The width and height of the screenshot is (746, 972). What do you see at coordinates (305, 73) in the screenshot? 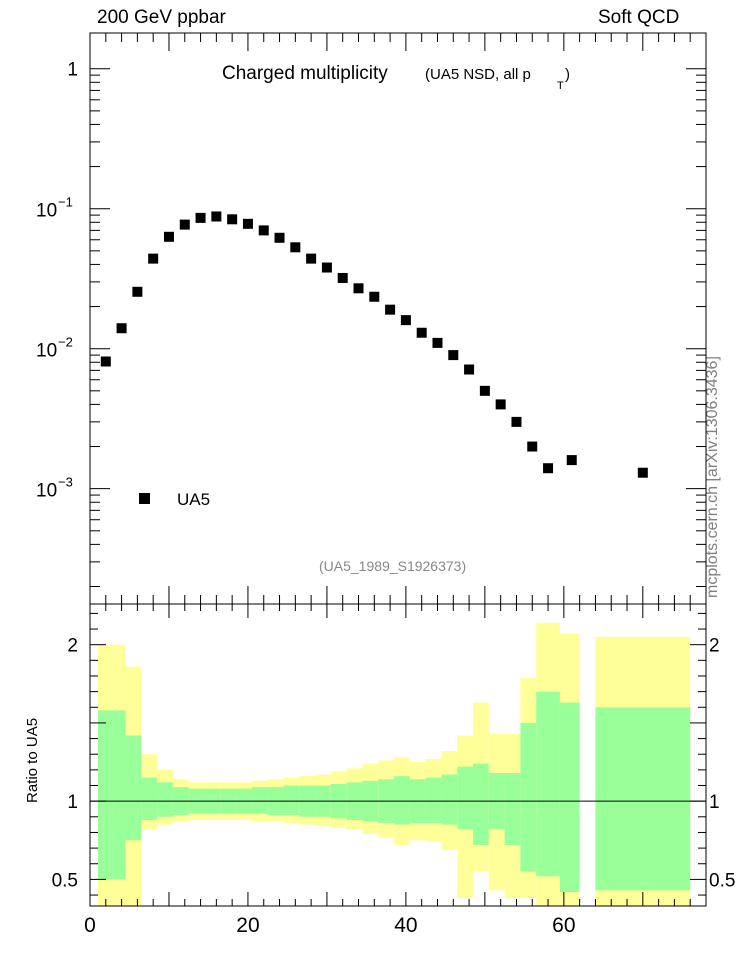
I see `chart-title: Charged multiplicity` at bounding box center [305, 73].